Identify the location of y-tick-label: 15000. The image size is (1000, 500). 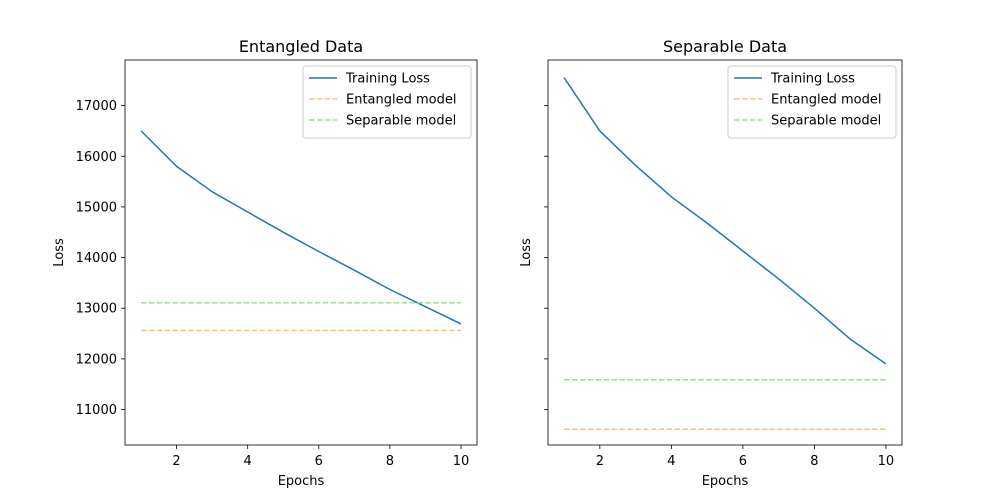
(96, 207).